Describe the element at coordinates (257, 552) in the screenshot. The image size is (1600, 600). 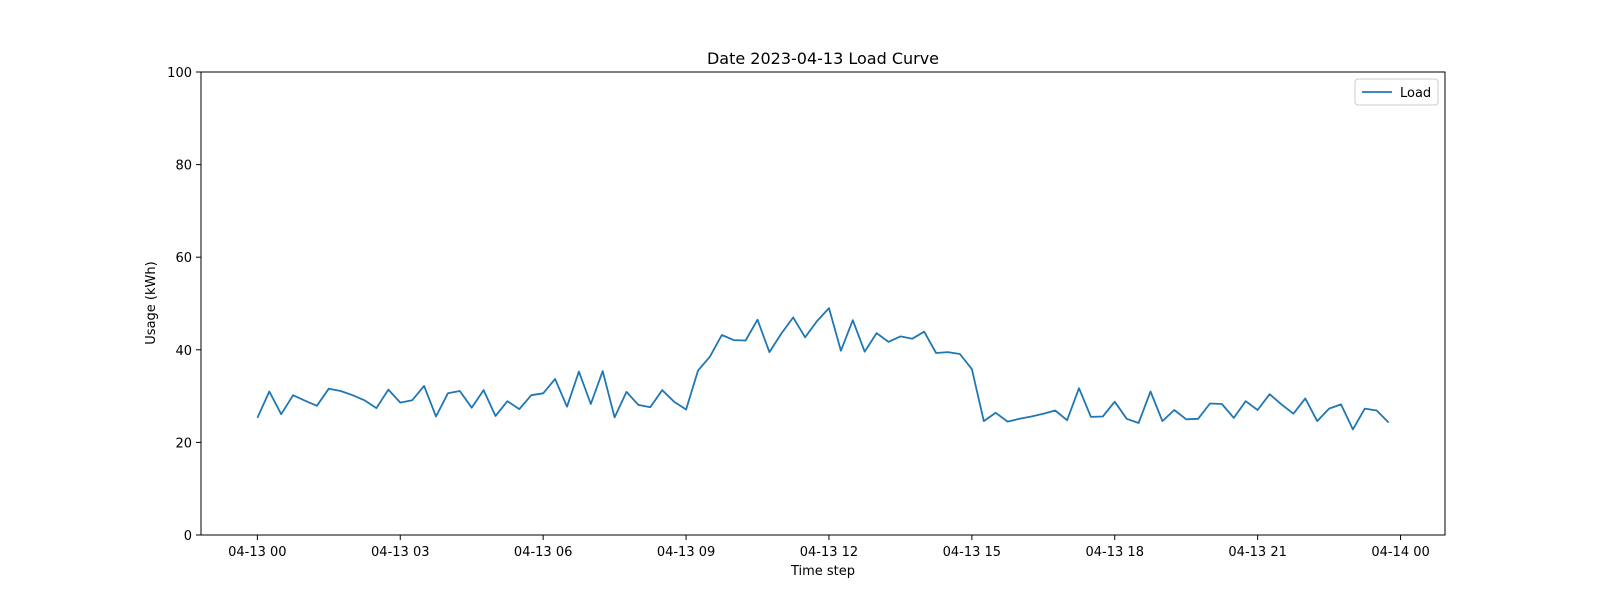
I see `x-tick-label: 04-13 00` at that location.